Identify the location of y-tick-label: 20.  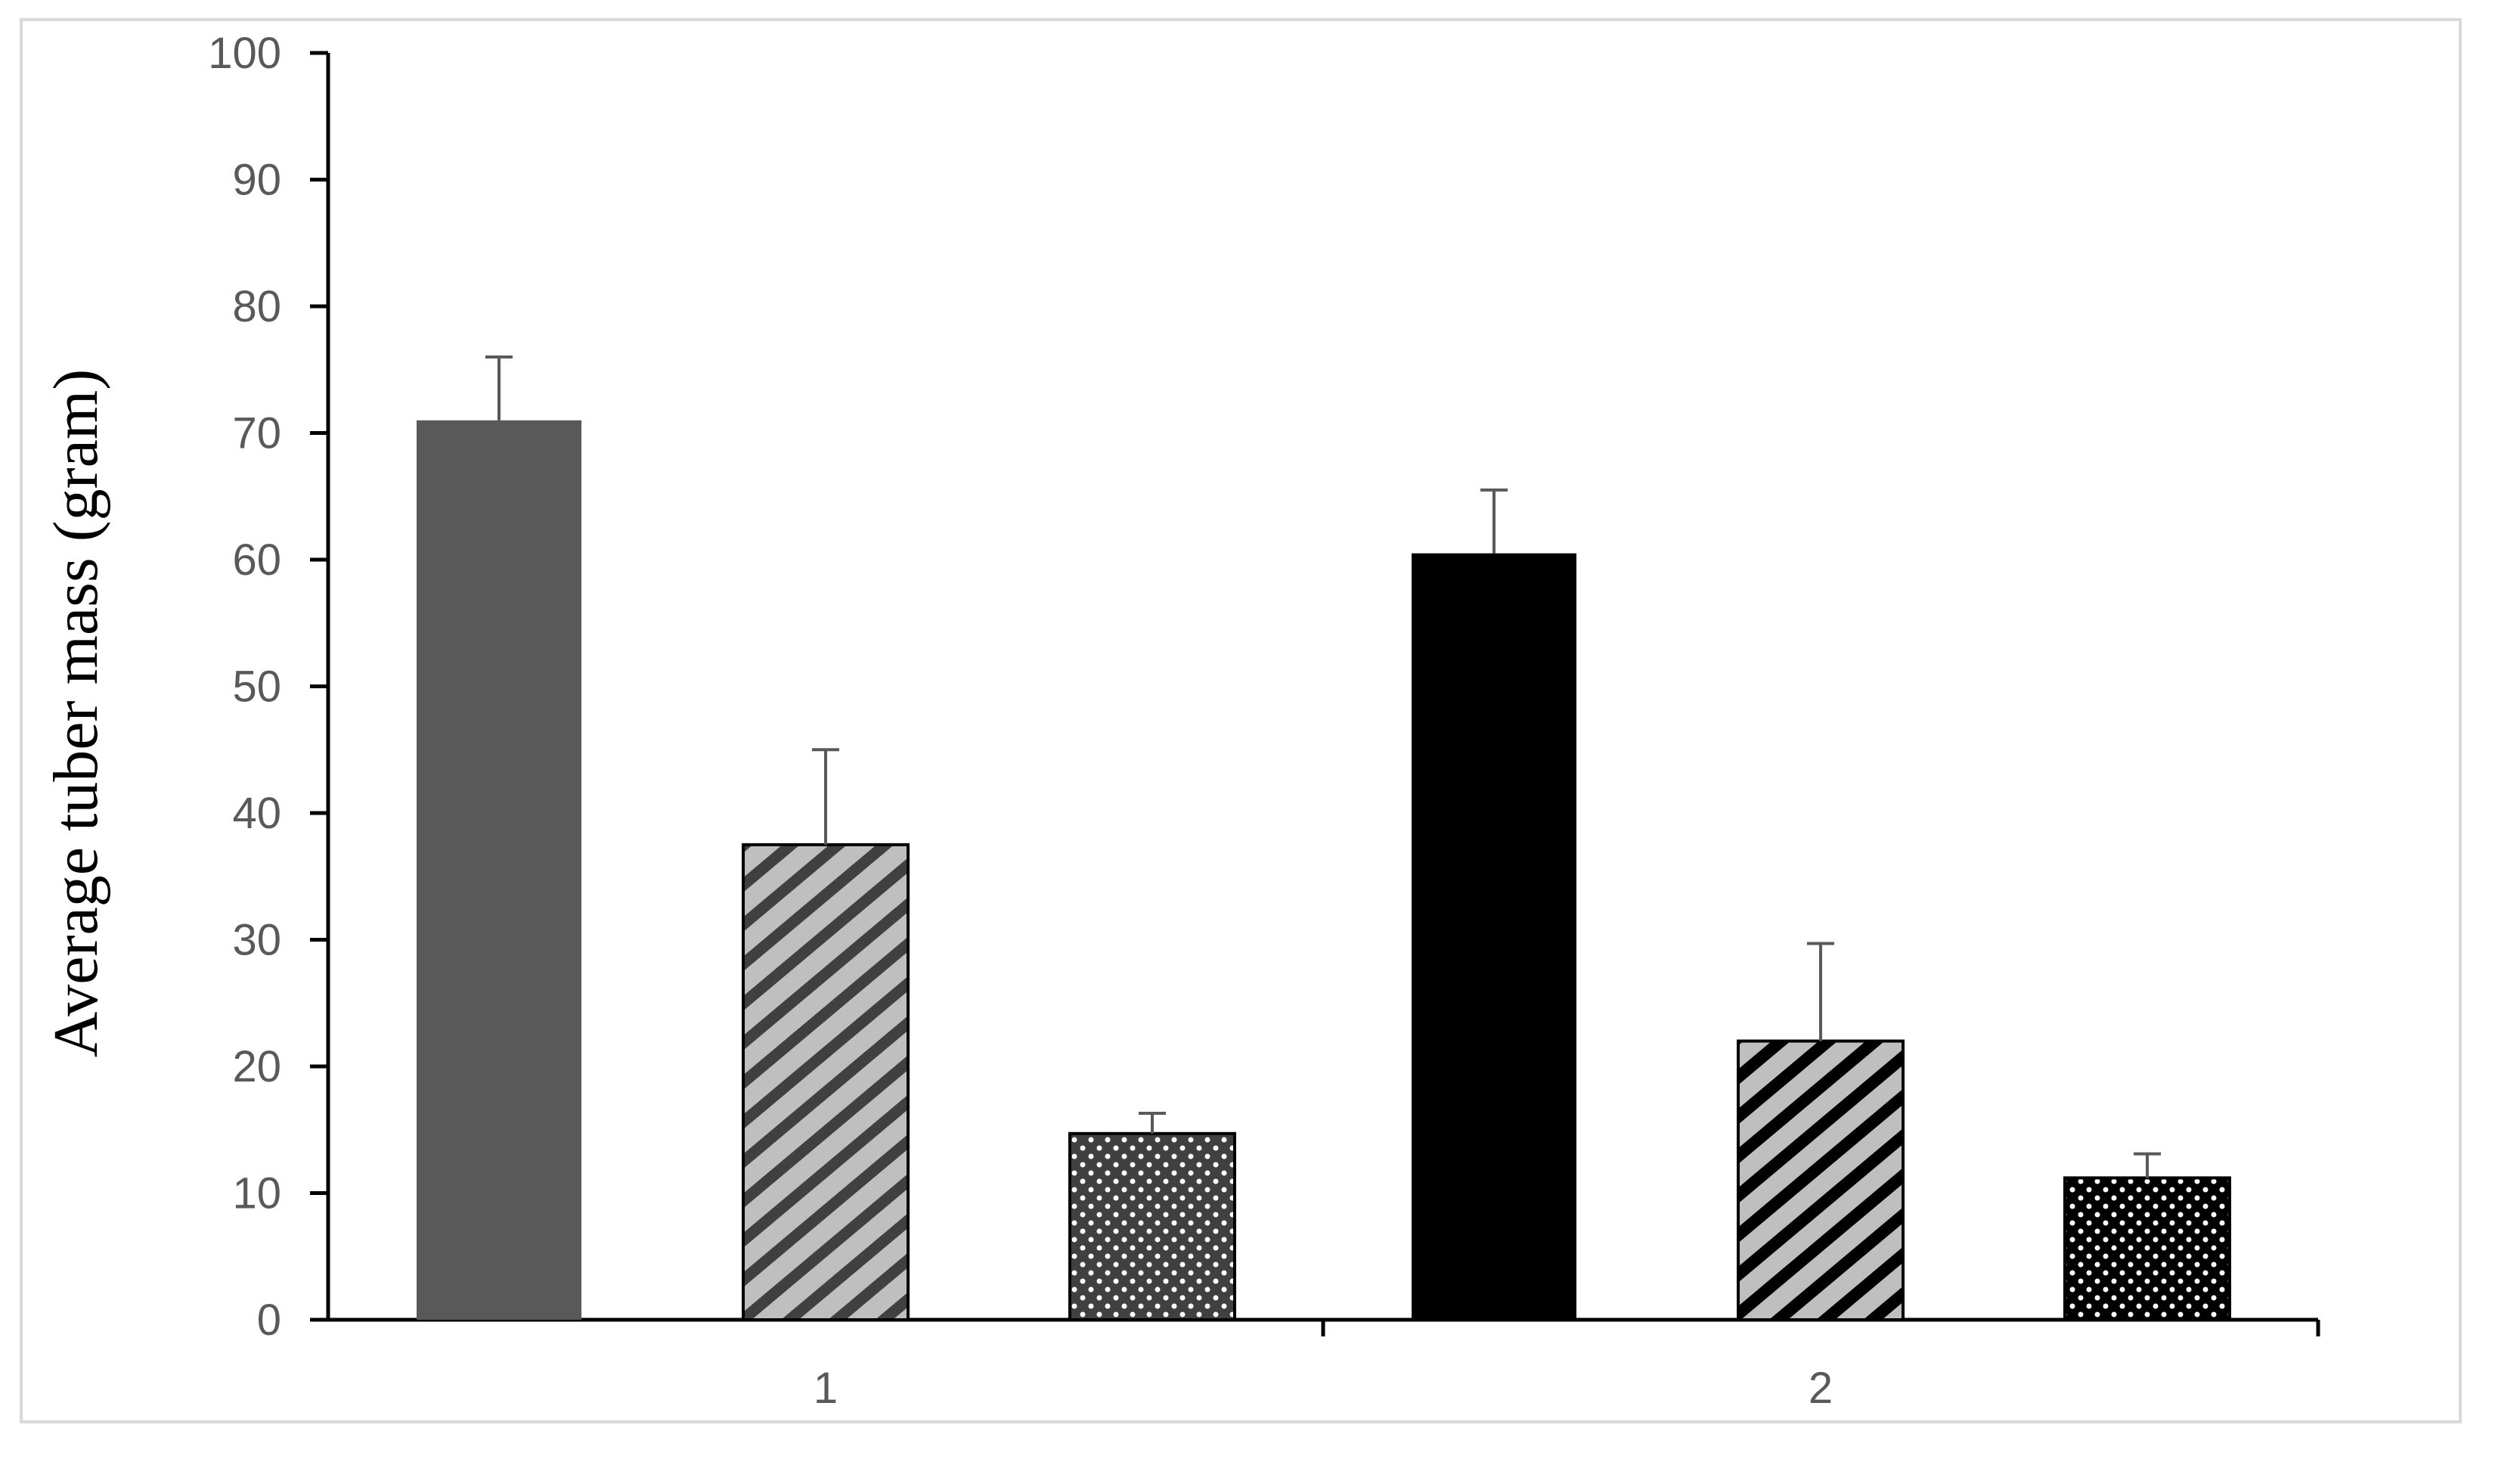
(256, 1066).